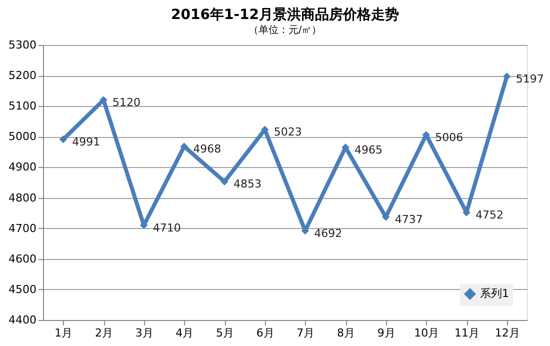 Image resolution: width=550 pixels, height=346 pixels. I want to click on legend-label: 系列1, so click(494, 293).